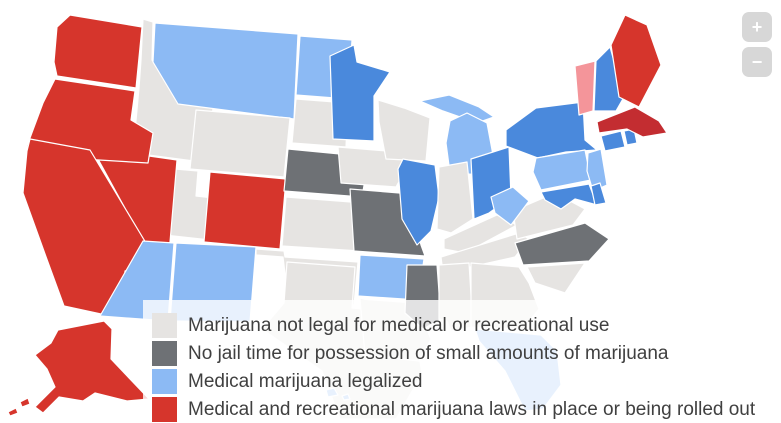  What do you see at coordinates (613, 141) in the screenshot?
I see `state-ct: Connecticut` at bounding box center [613, 141].